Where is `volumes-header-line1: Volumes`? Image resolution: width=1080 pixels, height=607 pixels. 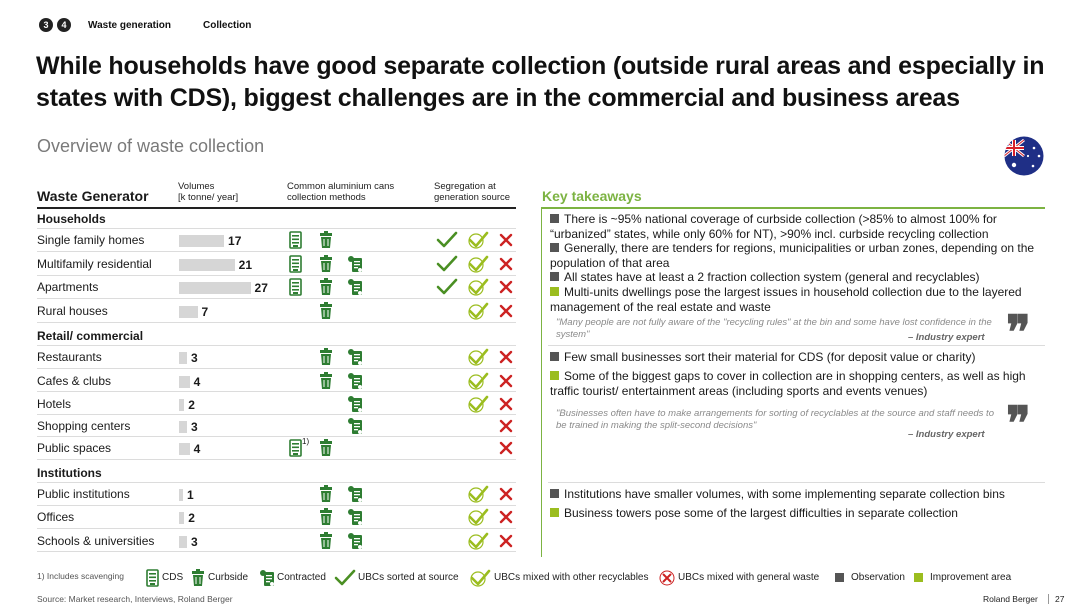 volumes-header-line1: Volumes is located at coordinates (196, 186).